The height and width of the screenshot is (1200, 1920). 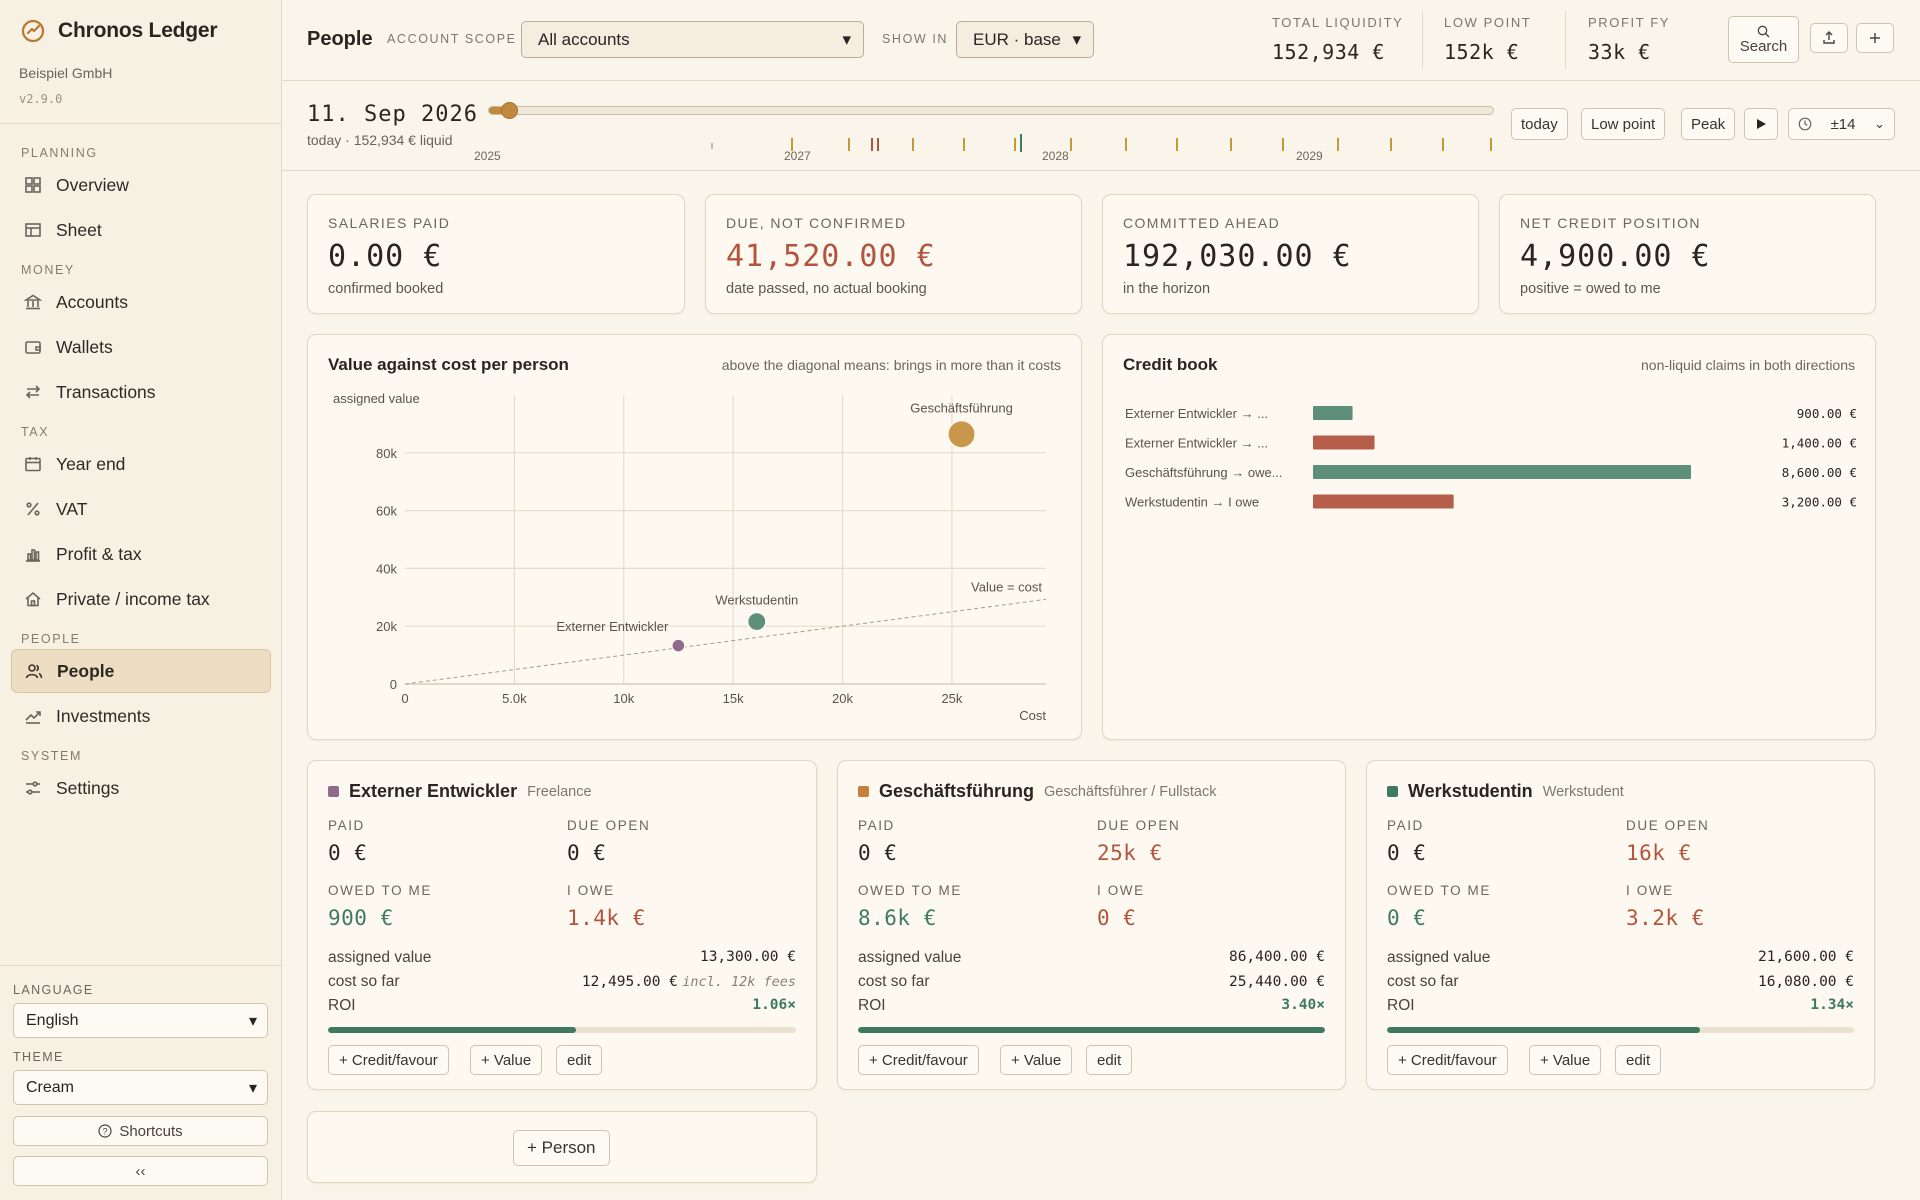 What do you see at coordinates (487, 156) in the screenshot?
I see `timeline-year: 2025` at bounding box center [487, 156].